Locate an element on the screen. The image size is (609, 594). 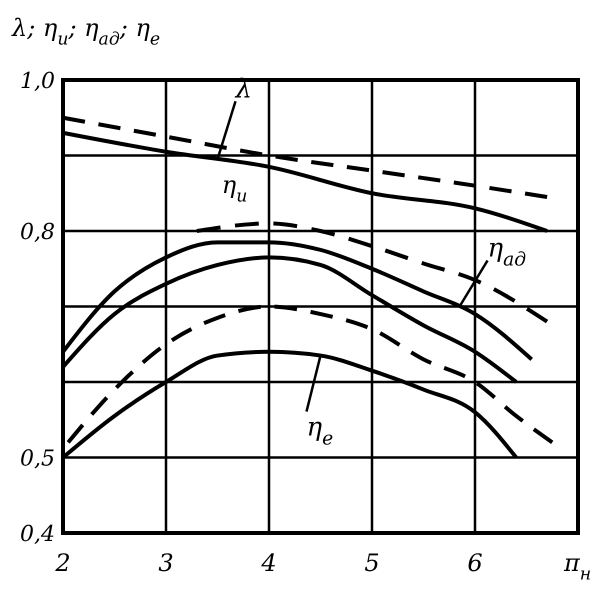
y-tick-label: 0,4 is located at coordinates (37, 534).